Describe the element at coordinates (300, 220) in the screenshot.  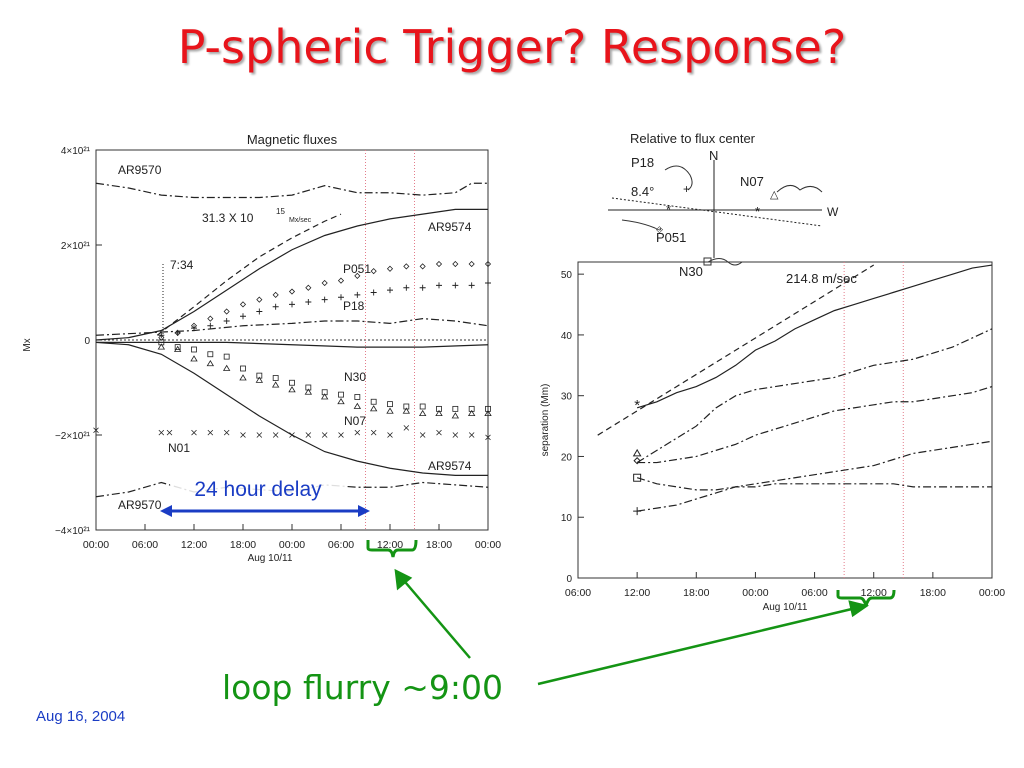
I see `left-ann-rate-unit: Mx/sec` at that location.